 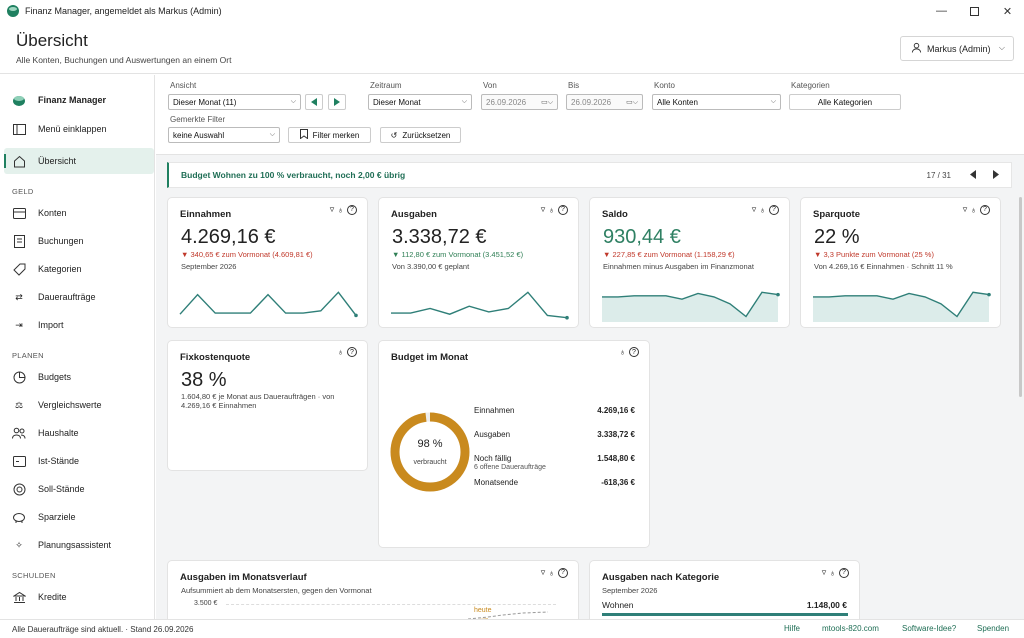 I want to click on section-planen: PLANEN, so click(x=28, y=355).